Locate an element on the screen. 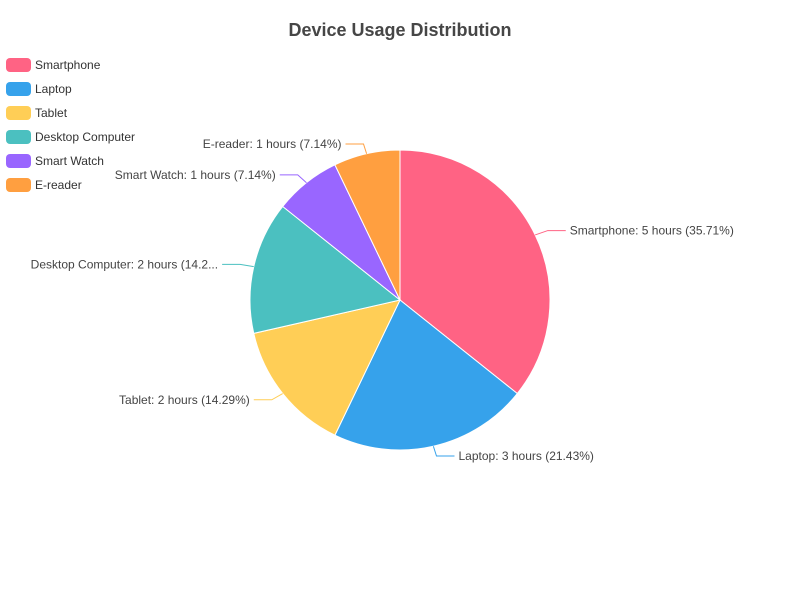  slice-label-tablet: Tablet: 2 hours (14.29%) is located at coordinates (184, 400).